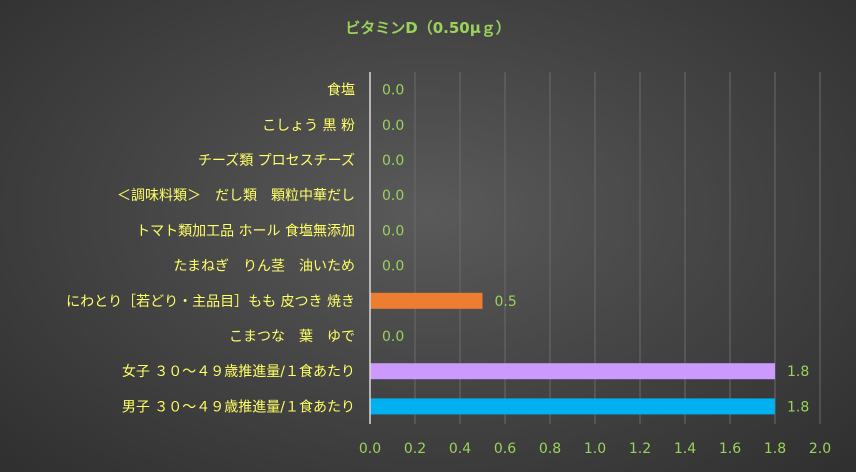 The width and height of the screenshot is (856, 472). What do you see at coordinates (505, 449) in the screenshot?
I see `x-tick-label: 0.6` at bounding box center [505, 449].